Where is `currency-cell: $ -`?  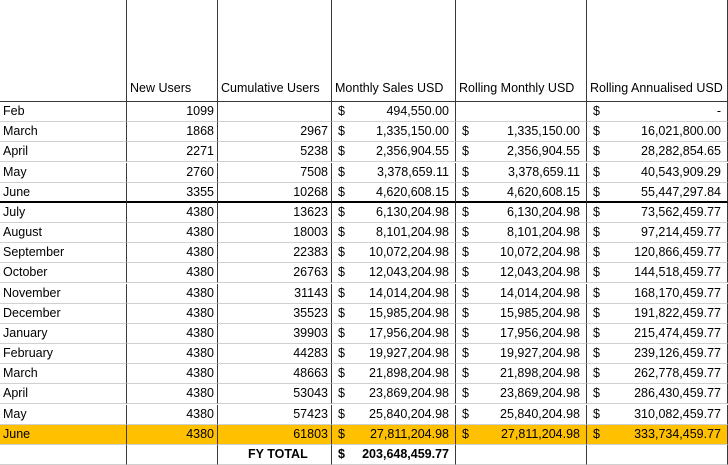 currency-cell: $ - is located at coordinates (657, 112).